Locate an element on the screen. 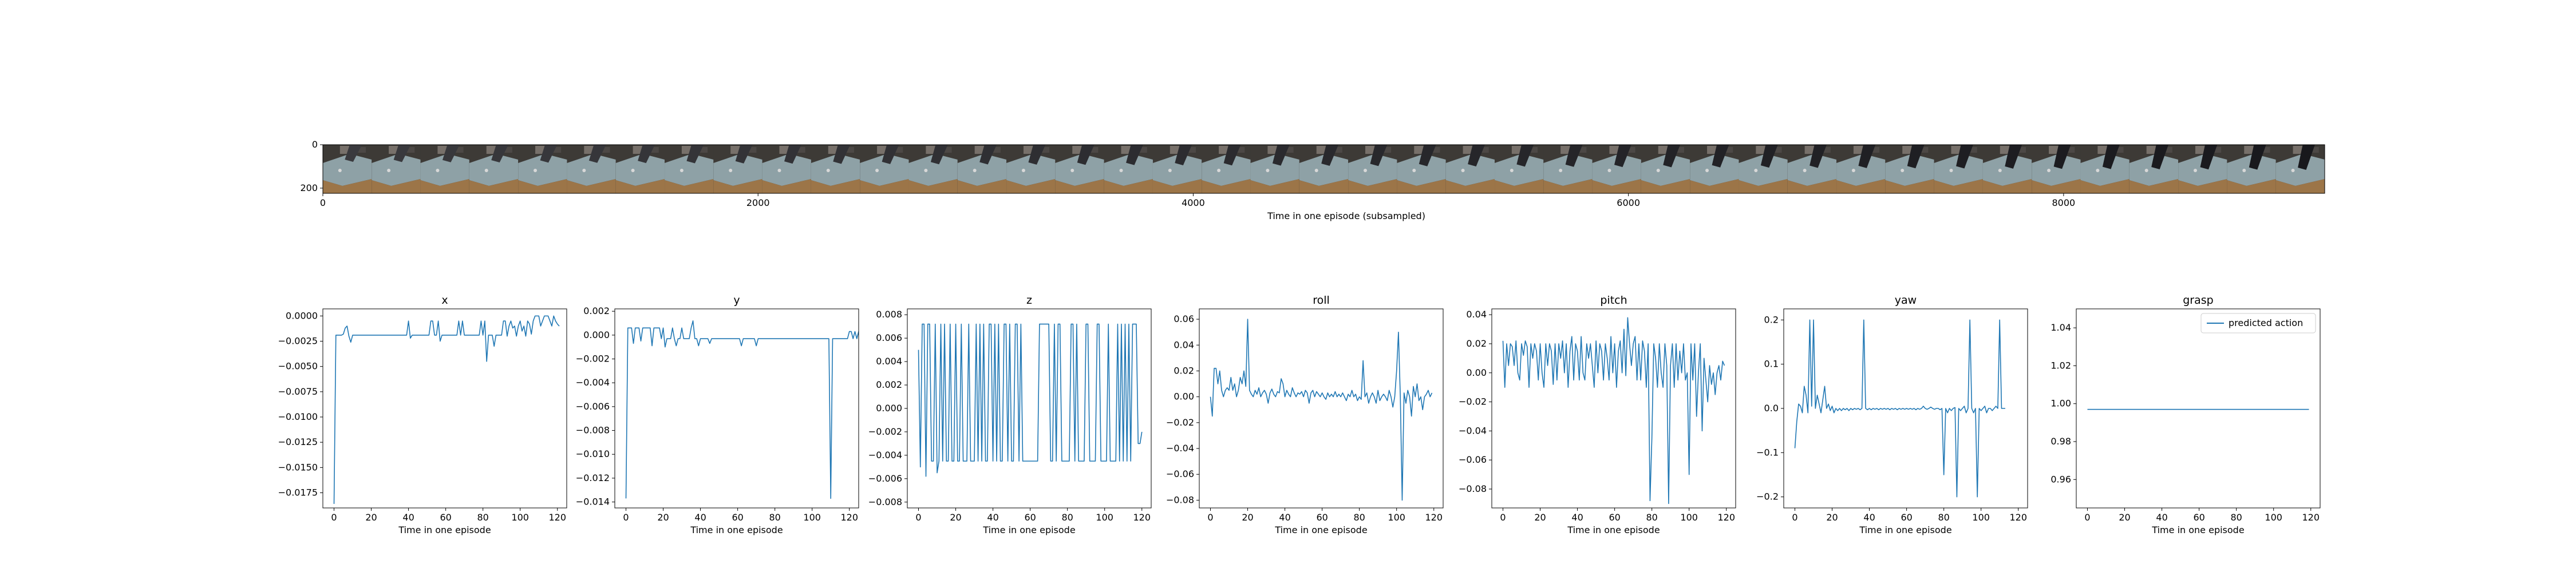 This screenshot has width=2576, height=572. y-tick: 0.002 is located at coordinates (599, 310).